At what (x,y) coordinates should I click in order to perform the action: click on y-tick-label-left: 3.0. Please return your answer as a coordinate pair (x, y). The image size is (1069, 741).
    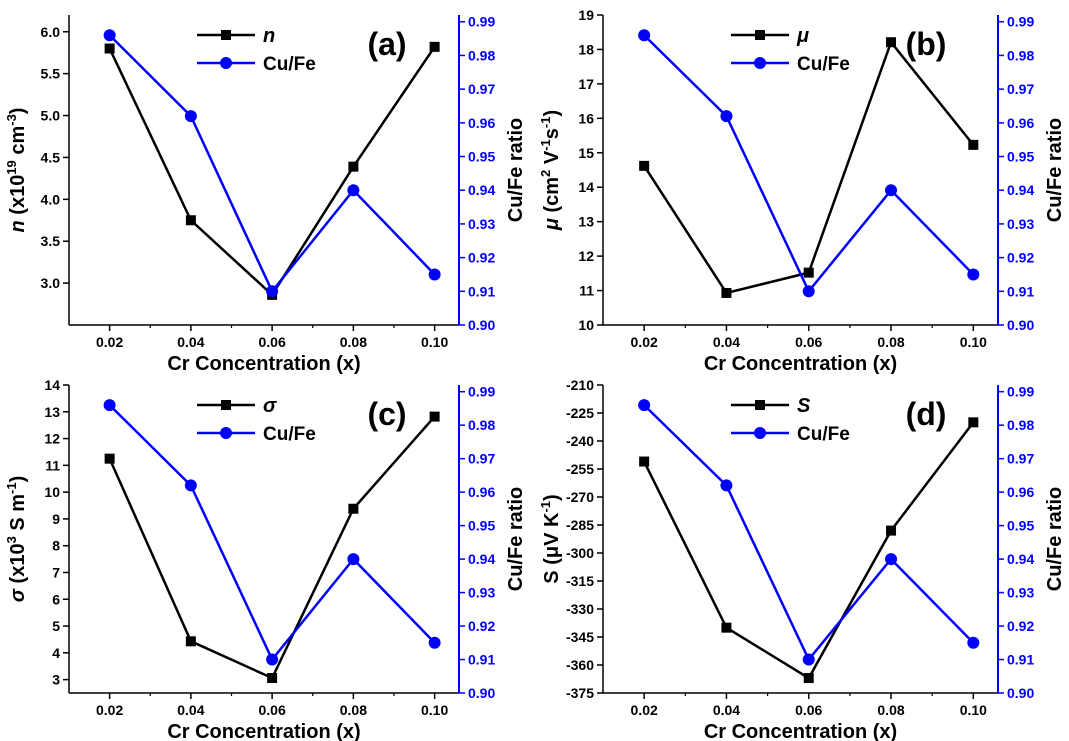
    Looking at the image, I should click on (51, 283).